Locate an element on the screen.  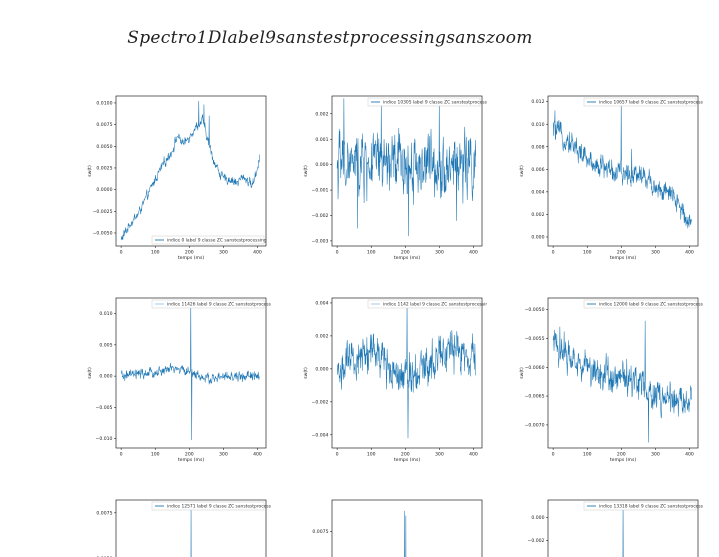
y-tick-label: −0.010 is located at coordinates (103, 439).